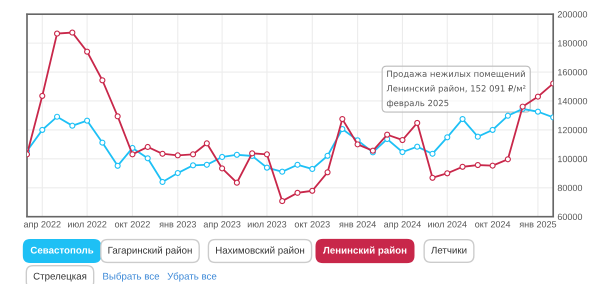 This screenshot has width=600, height=284. I want to click on y-tick-label: 200000, so click(573, 14).